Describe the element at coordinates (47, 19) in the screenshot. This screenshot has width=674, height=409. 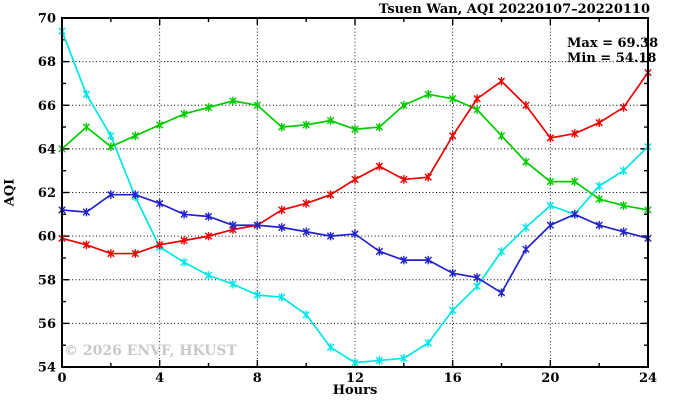
I see `y-tick-label: 70` at that location.